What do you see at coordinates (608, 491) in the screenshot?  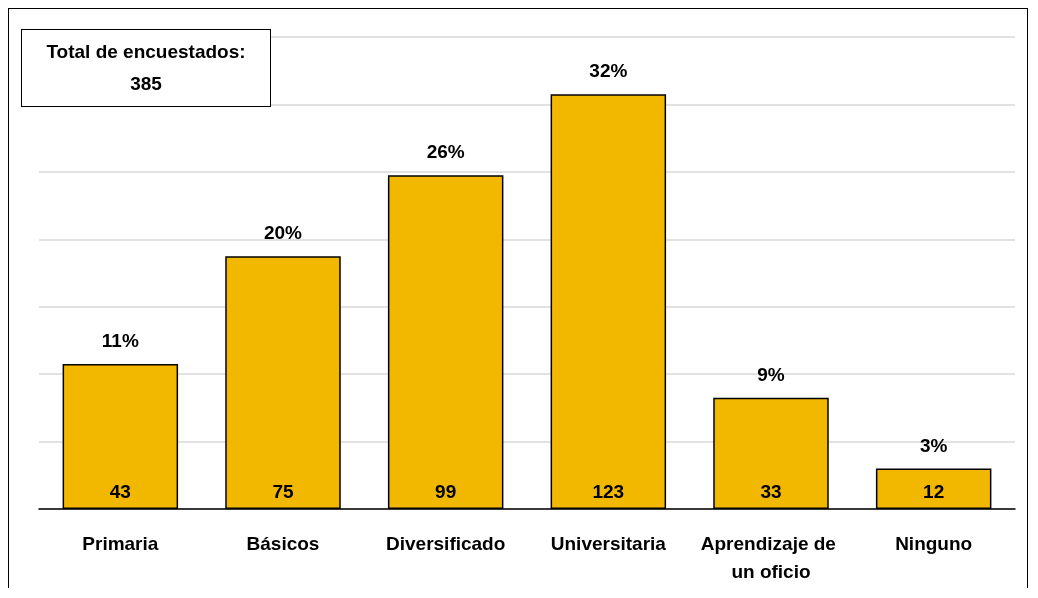 I see `data-label: 123` at bounding box center [608, 491].